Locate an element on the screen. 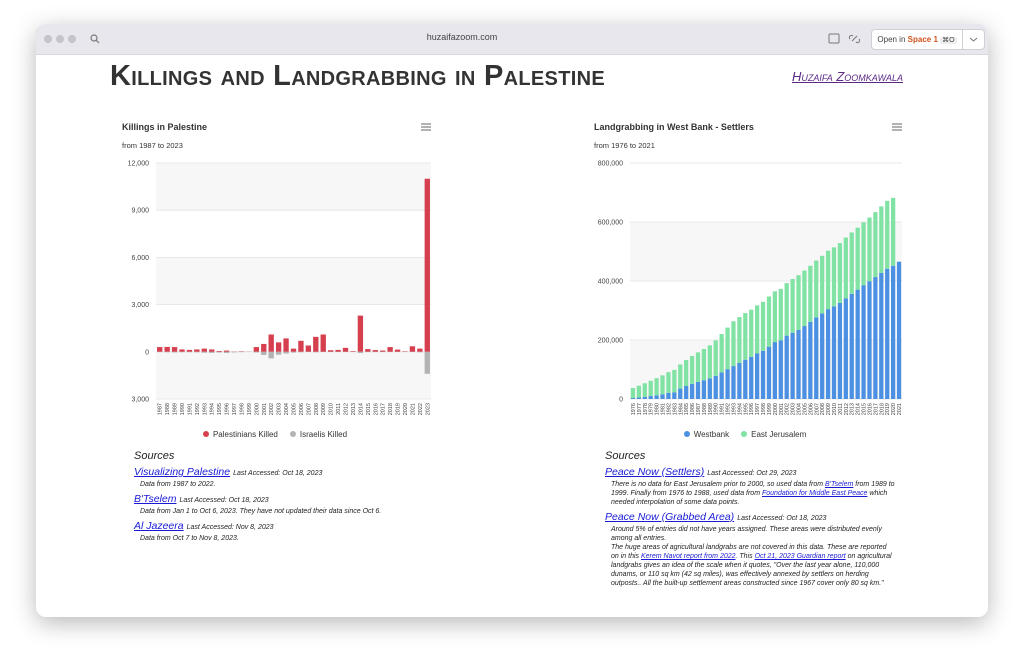  x-tick-label: 2020 is located at coordinates (894, 409).